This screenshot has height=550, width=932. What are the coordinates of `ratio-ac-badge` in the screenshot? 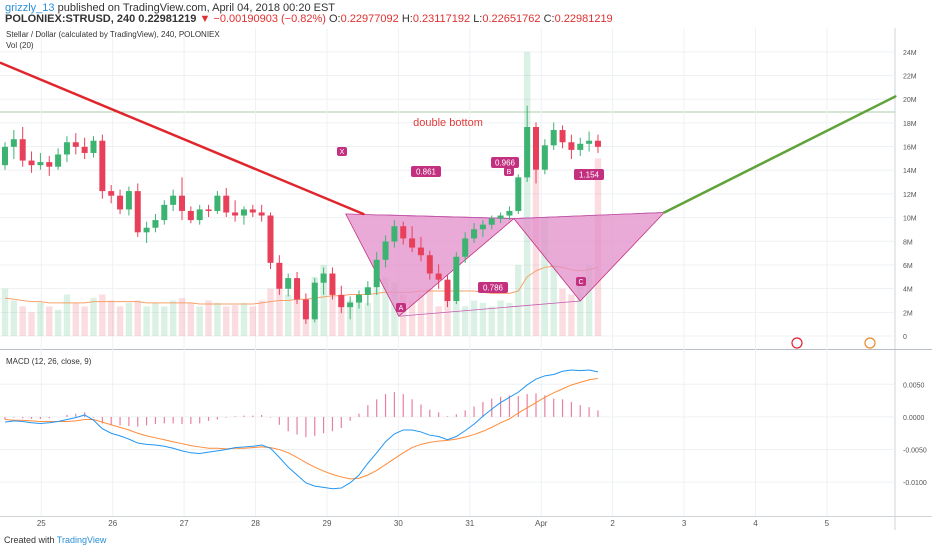 It's located at (493, 287).